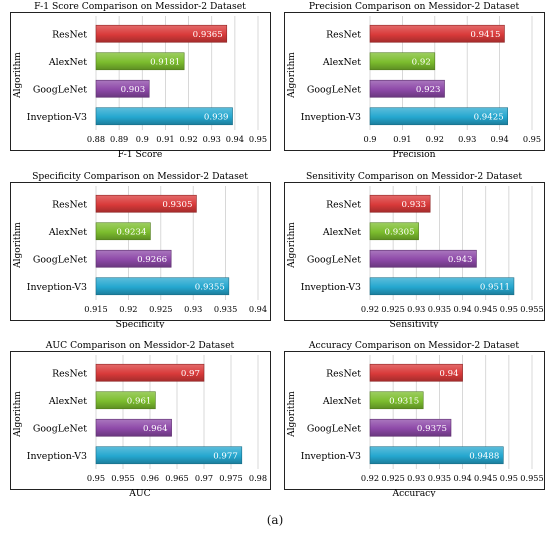 The width and height of the screenshot is (550, 533). Describe the element at coordinates (204, 478) in the screenshot. I see `x-tick-label: 0.97` at that location.